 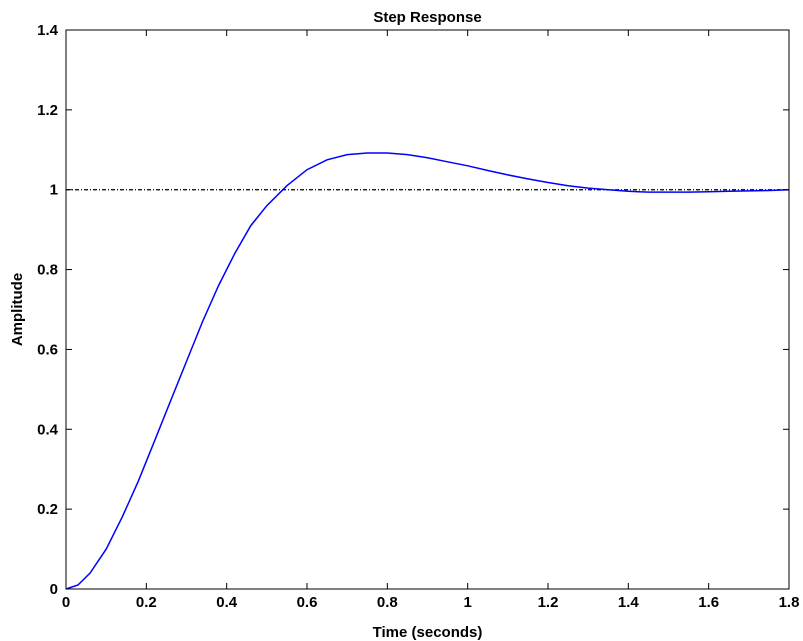 What do you see at coordinates (54, 190) in the screenshot?
I see `y-tick-label: 1` at bounding box center [54, 190].